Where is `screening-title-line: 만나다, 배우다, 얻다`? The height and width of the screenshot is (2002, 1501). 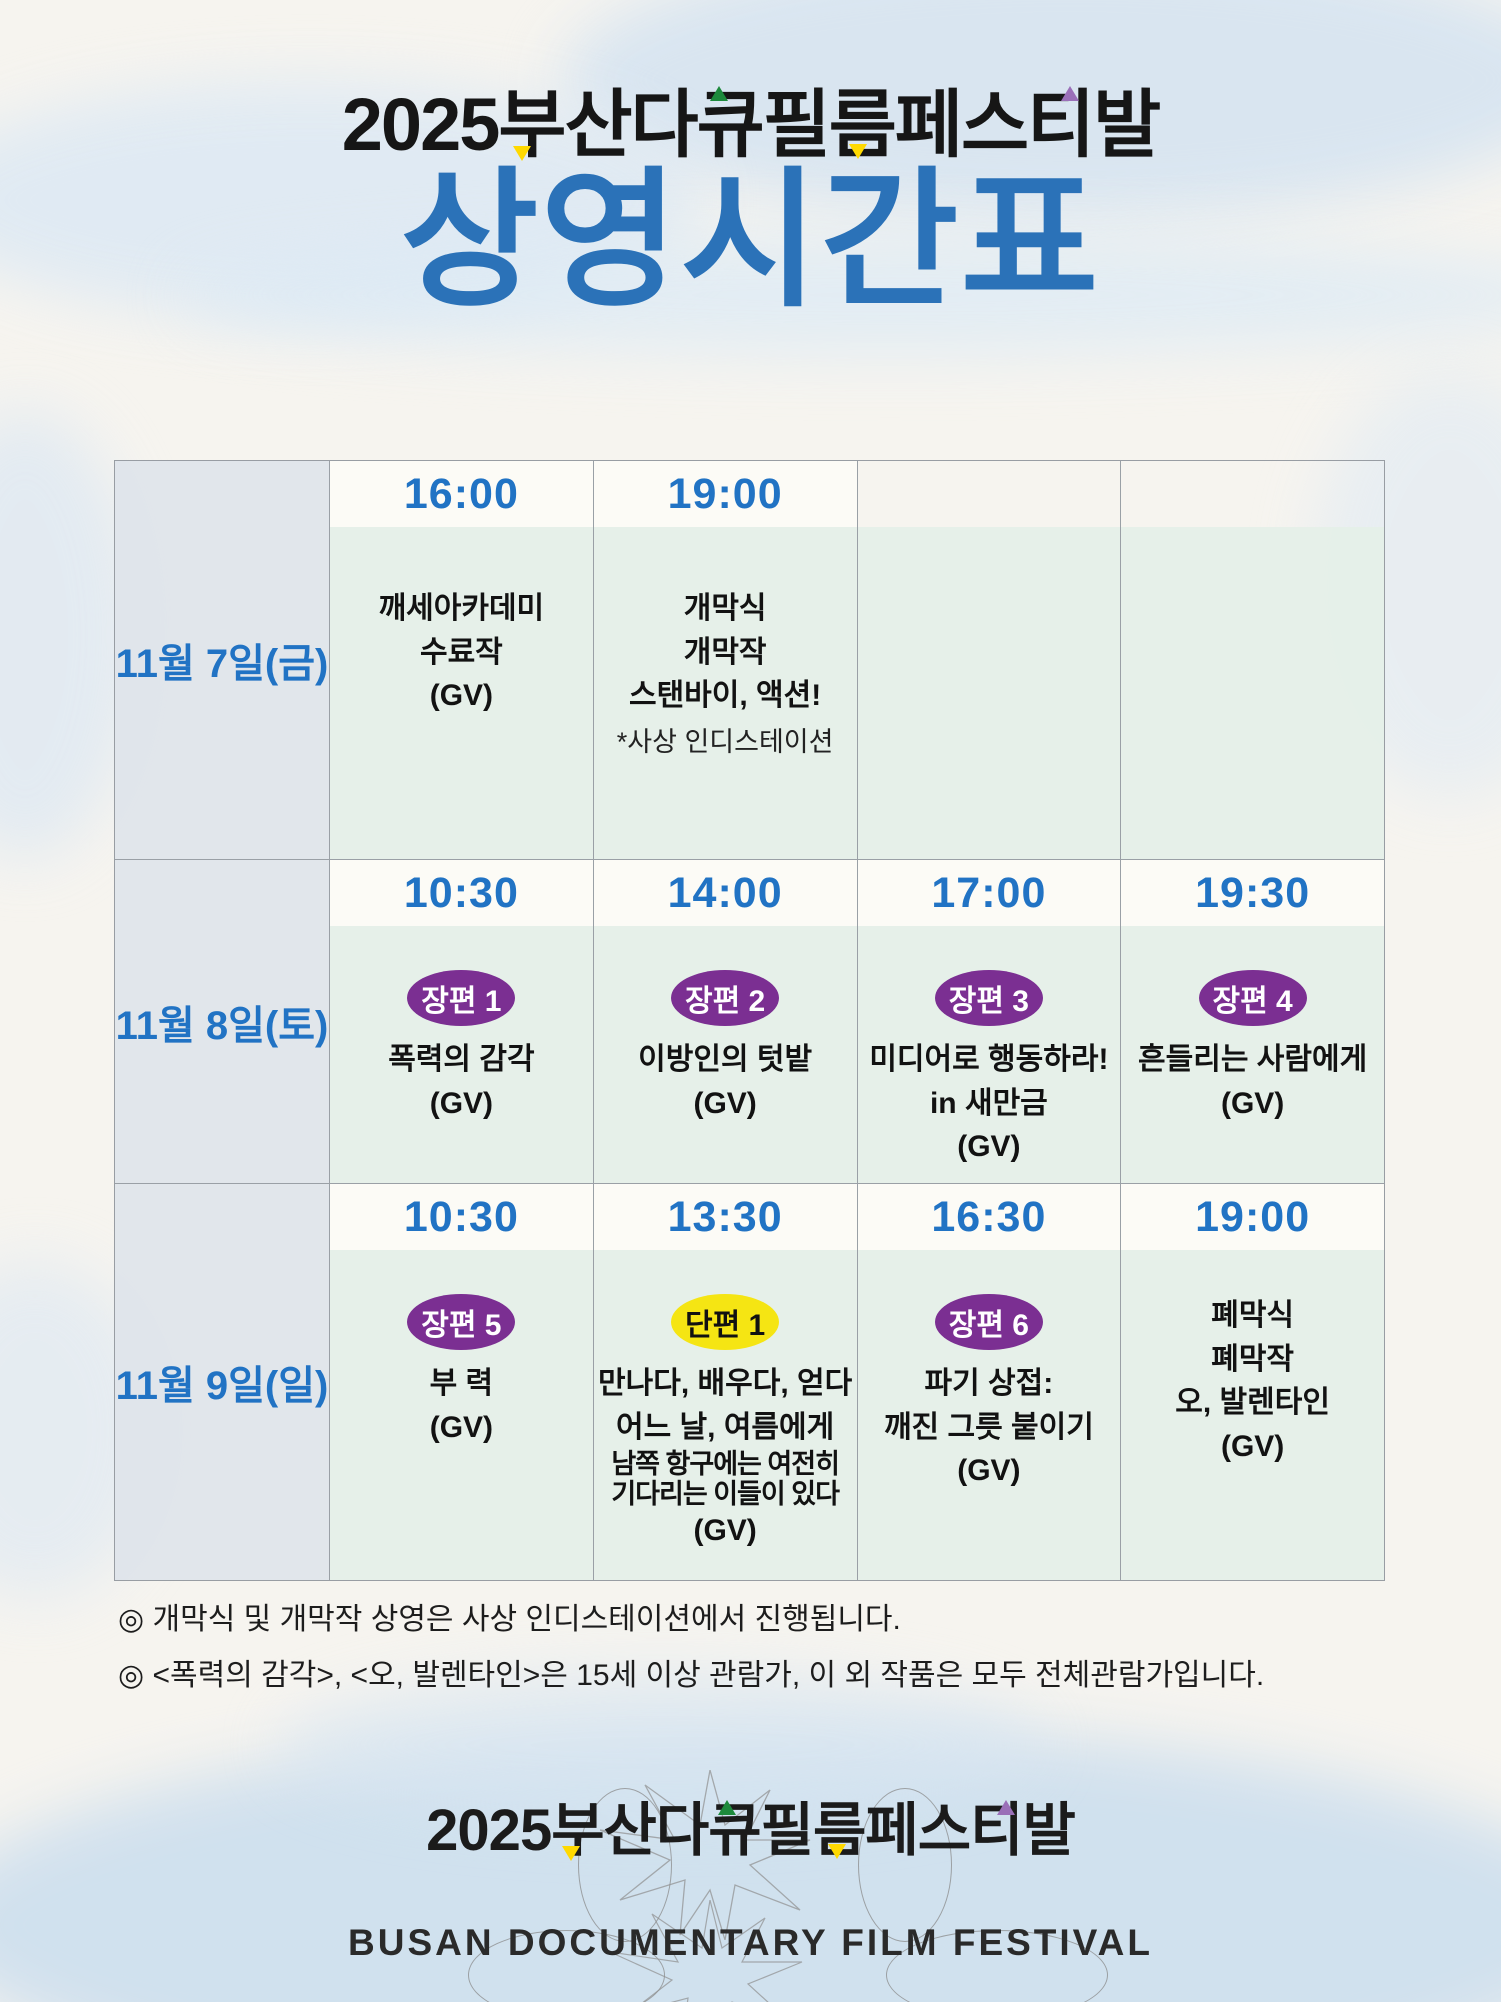
screening-title-line: 만나다, 배우다, 얻다 is located at coordinates (725, 1383).